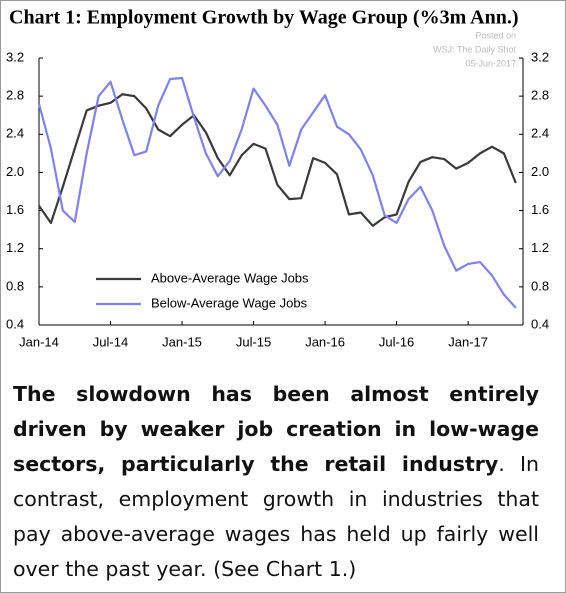 This screenshot has width=566, height=593. What do you see at coordinates (15, 285) in the screenshot?
I see `y-tick-label: 0.8` at bounding box center [15, 285].